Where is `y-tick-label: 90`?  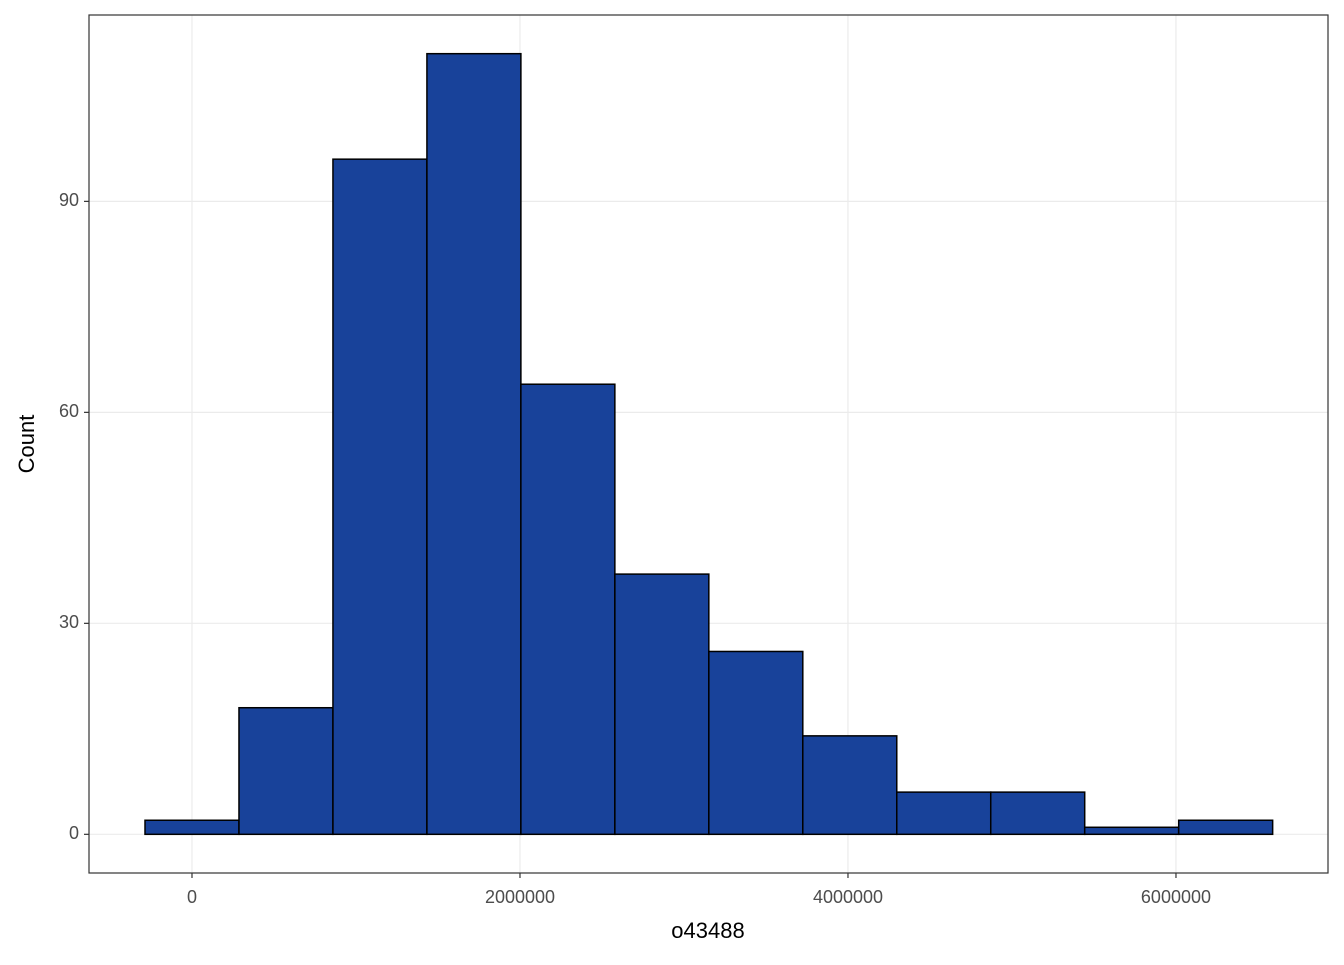
y-tick-label: 90 is located at coordinates (69, 200).